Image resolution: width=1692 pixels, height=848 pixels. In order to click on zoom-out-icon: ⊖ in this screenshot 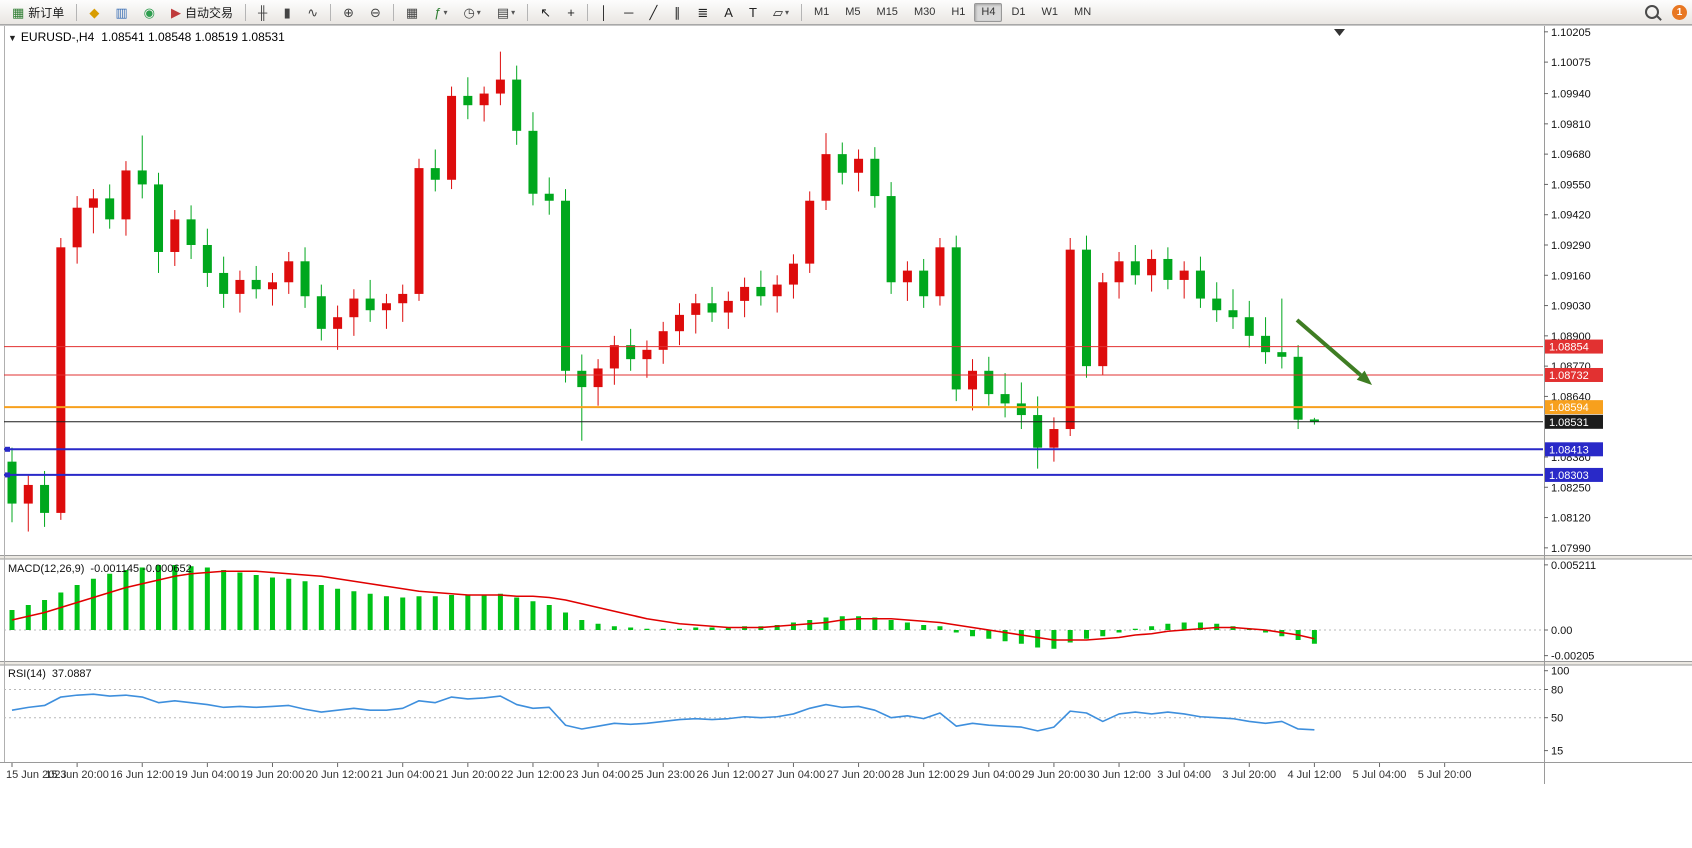, I will do `click(375, 12)`.